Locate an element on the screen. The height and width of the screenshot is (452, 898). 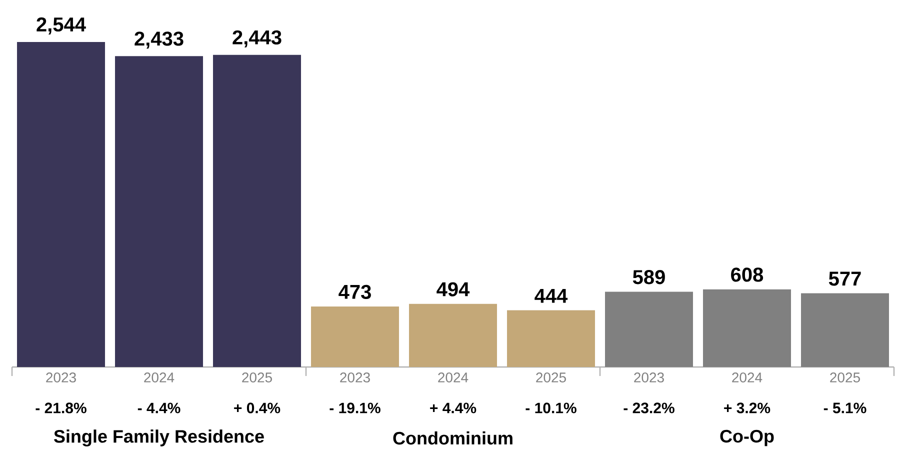
data-label: 608 is located at coordinates (747, 275).